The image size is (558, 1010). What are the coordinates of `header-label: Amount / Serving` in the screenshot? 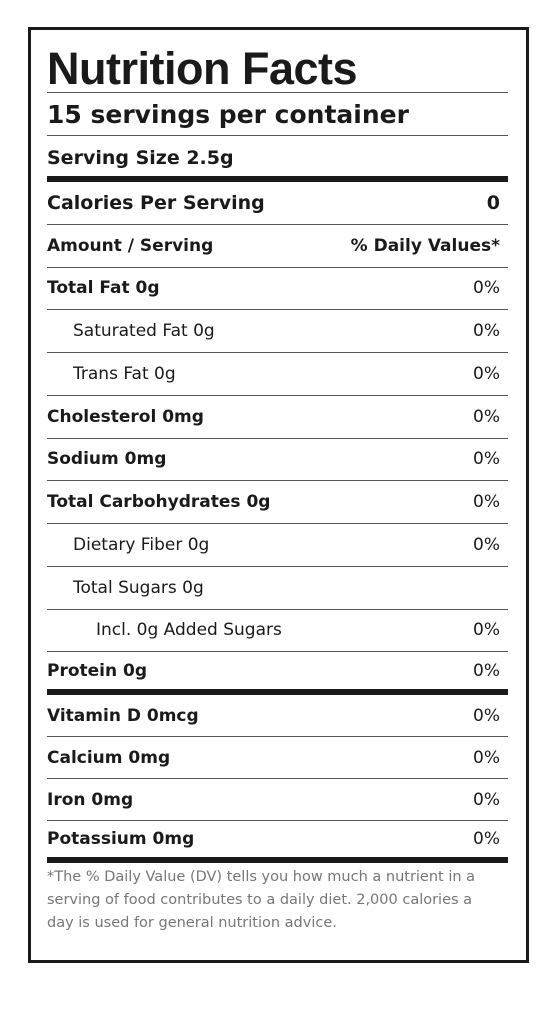 It's located at (130, 245).